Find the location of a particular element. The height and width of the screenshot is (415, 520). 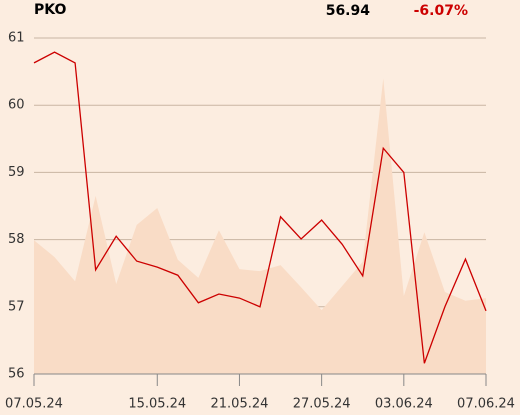

y-tick-label: 60 is located at coordinates (16, 105).